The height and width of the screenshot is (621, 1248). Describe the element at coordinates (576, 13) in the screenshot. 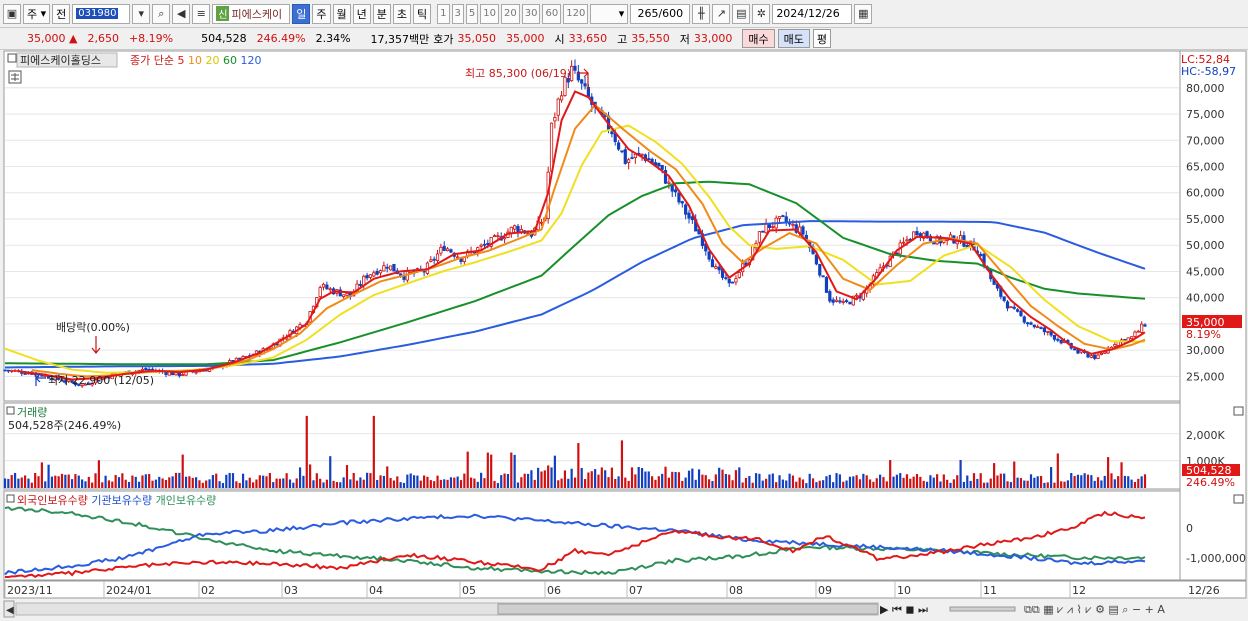

I see `tab-interval-120: 120` at that location.